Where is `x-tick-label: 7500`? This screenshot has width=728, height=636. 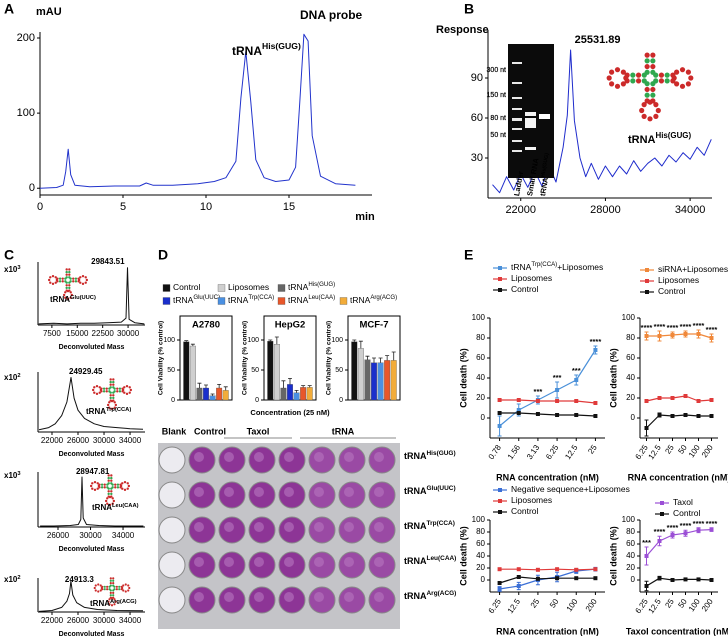
x-tick-label: 7500 is located at coordinates (52, 333).